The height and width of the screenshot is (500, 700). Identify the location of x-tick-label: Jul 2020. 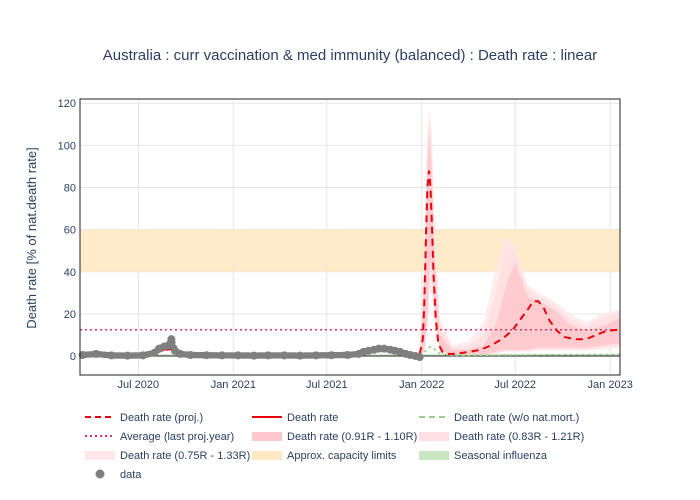
(139, 385).